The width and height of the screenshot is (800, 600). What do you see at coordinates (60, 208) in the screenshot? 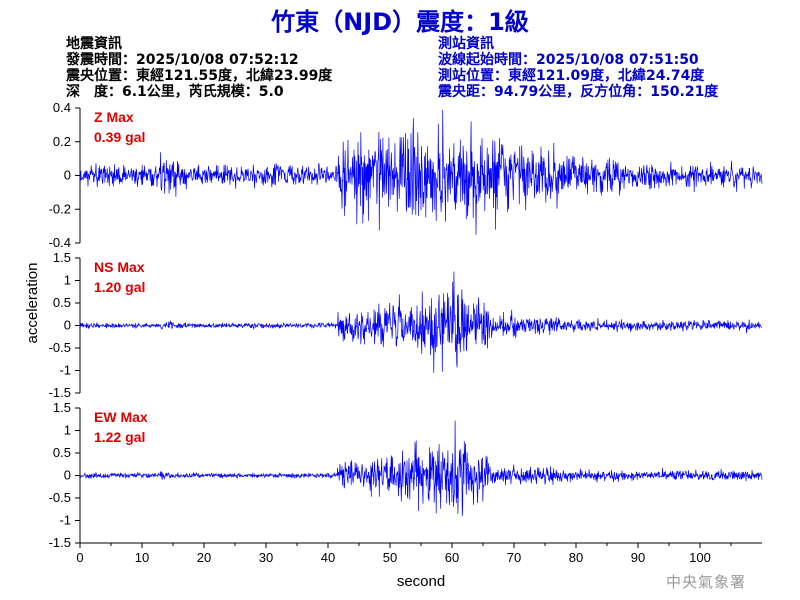
I see `y-tick-label: -0.2` at bounding box center [60, 208].